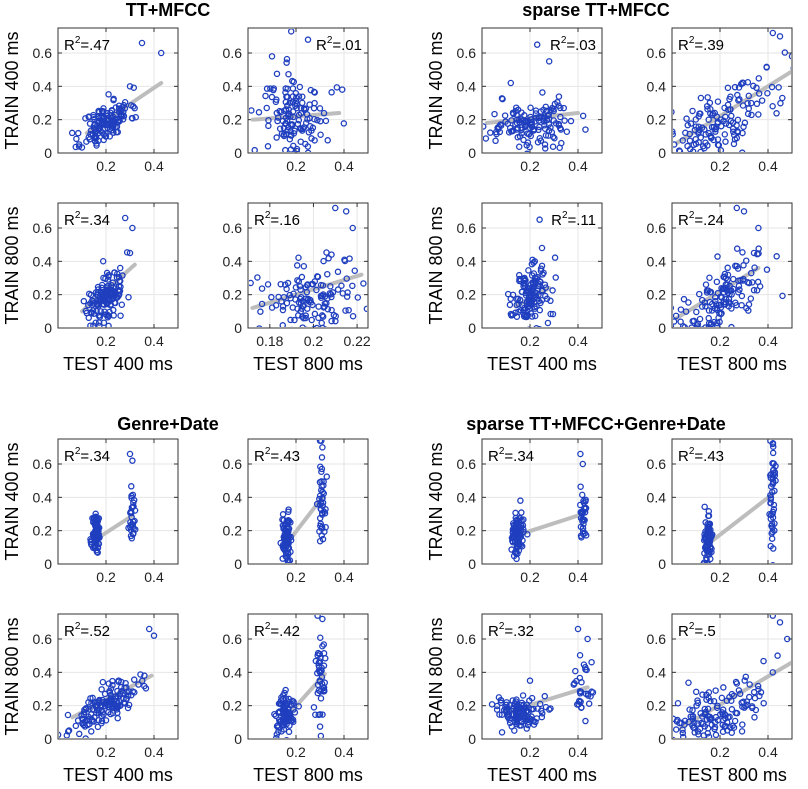 The height and width of the screenshot is (789, 808). I want to click on group-title: sparse TT+MFCC, so click(596, 10).